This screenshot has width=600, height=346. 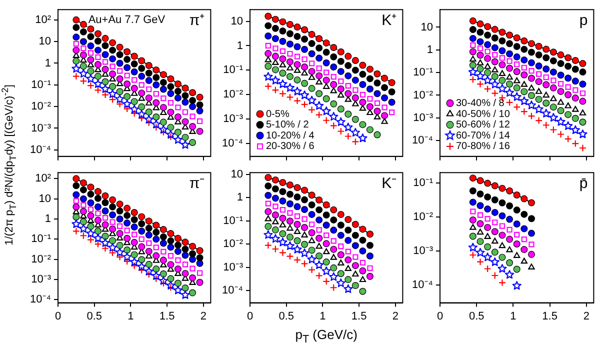 I want to click on chart-title: K⁻, so click(x=389, y=183).